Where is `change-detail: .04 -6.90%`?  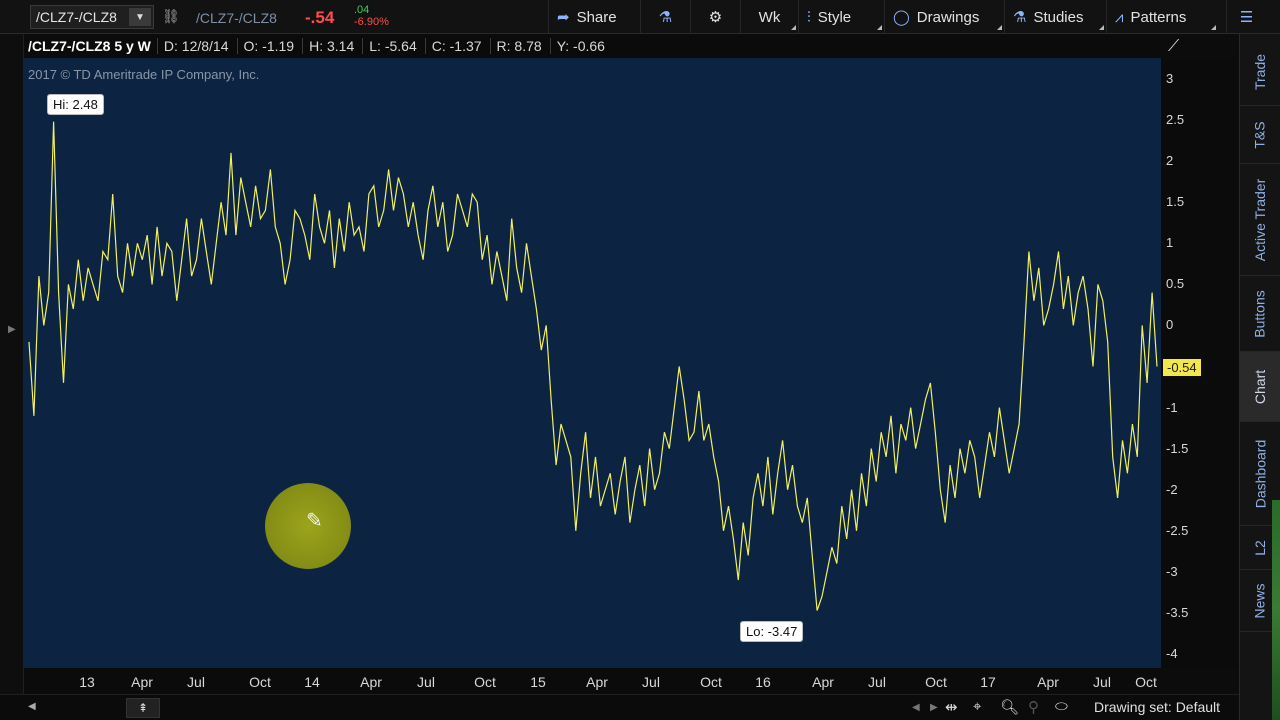 change-detail: .04 -6.90% is located at coordinates (371, 16).